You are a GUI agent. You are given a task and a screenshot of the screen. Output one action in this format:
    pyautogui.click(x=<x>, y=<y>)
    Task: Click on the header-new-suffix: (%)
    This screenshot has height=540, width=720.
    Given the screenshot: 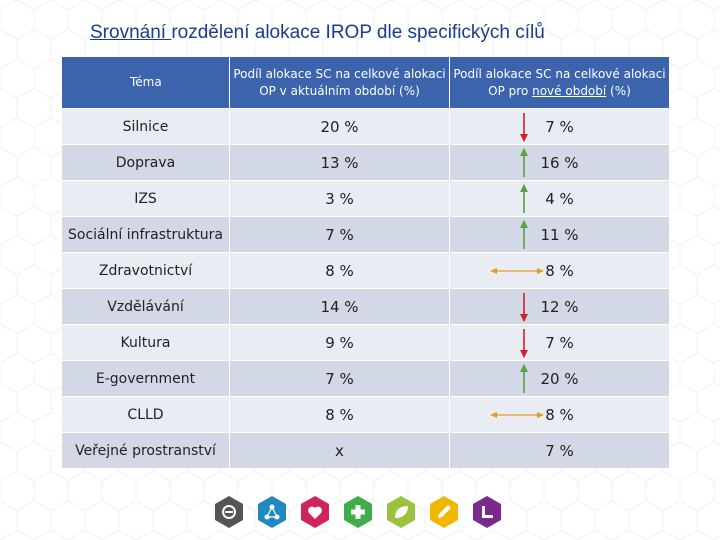 What is the action you would take?
    pyautogui.click(x=618, y=90)
    